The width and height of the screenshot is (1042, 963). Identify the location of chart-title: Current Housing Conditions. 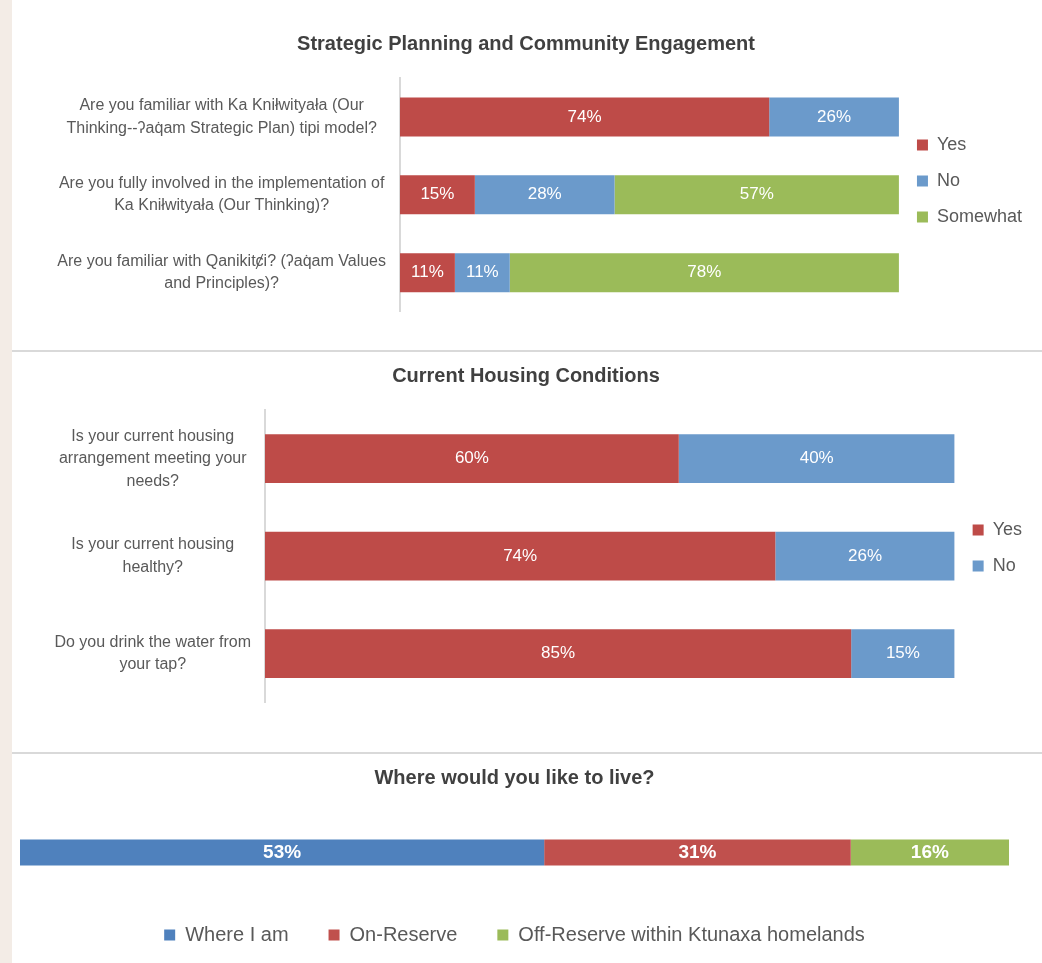
(526, 374).